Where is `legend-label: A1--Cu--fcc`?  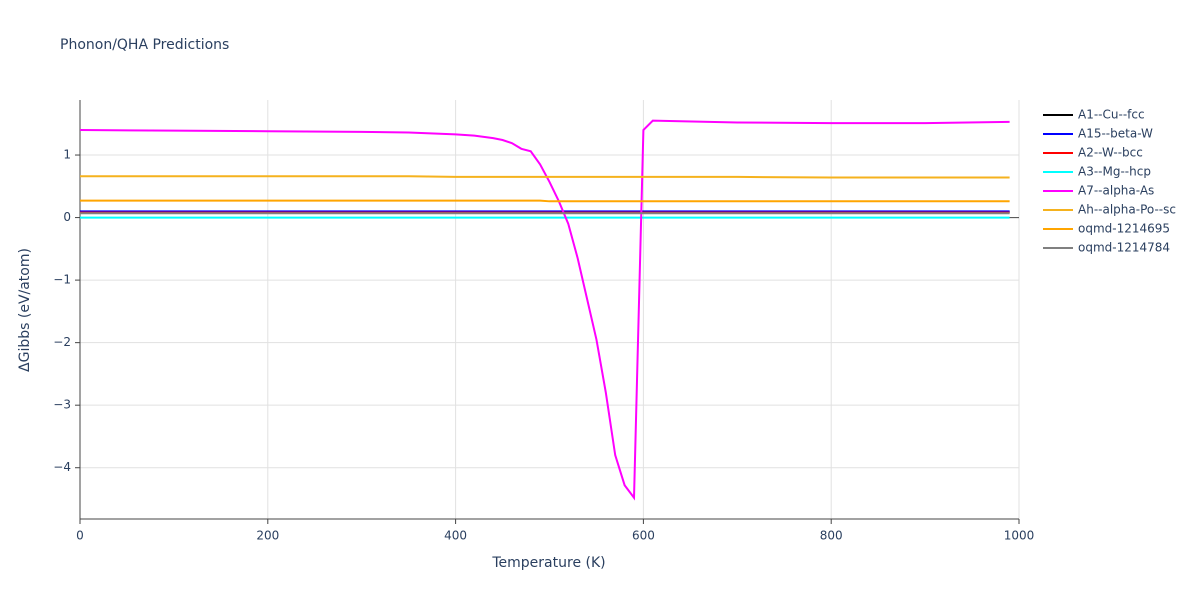
legend-label: A1--Cu--fcc is located at coordinates (1111, 115).